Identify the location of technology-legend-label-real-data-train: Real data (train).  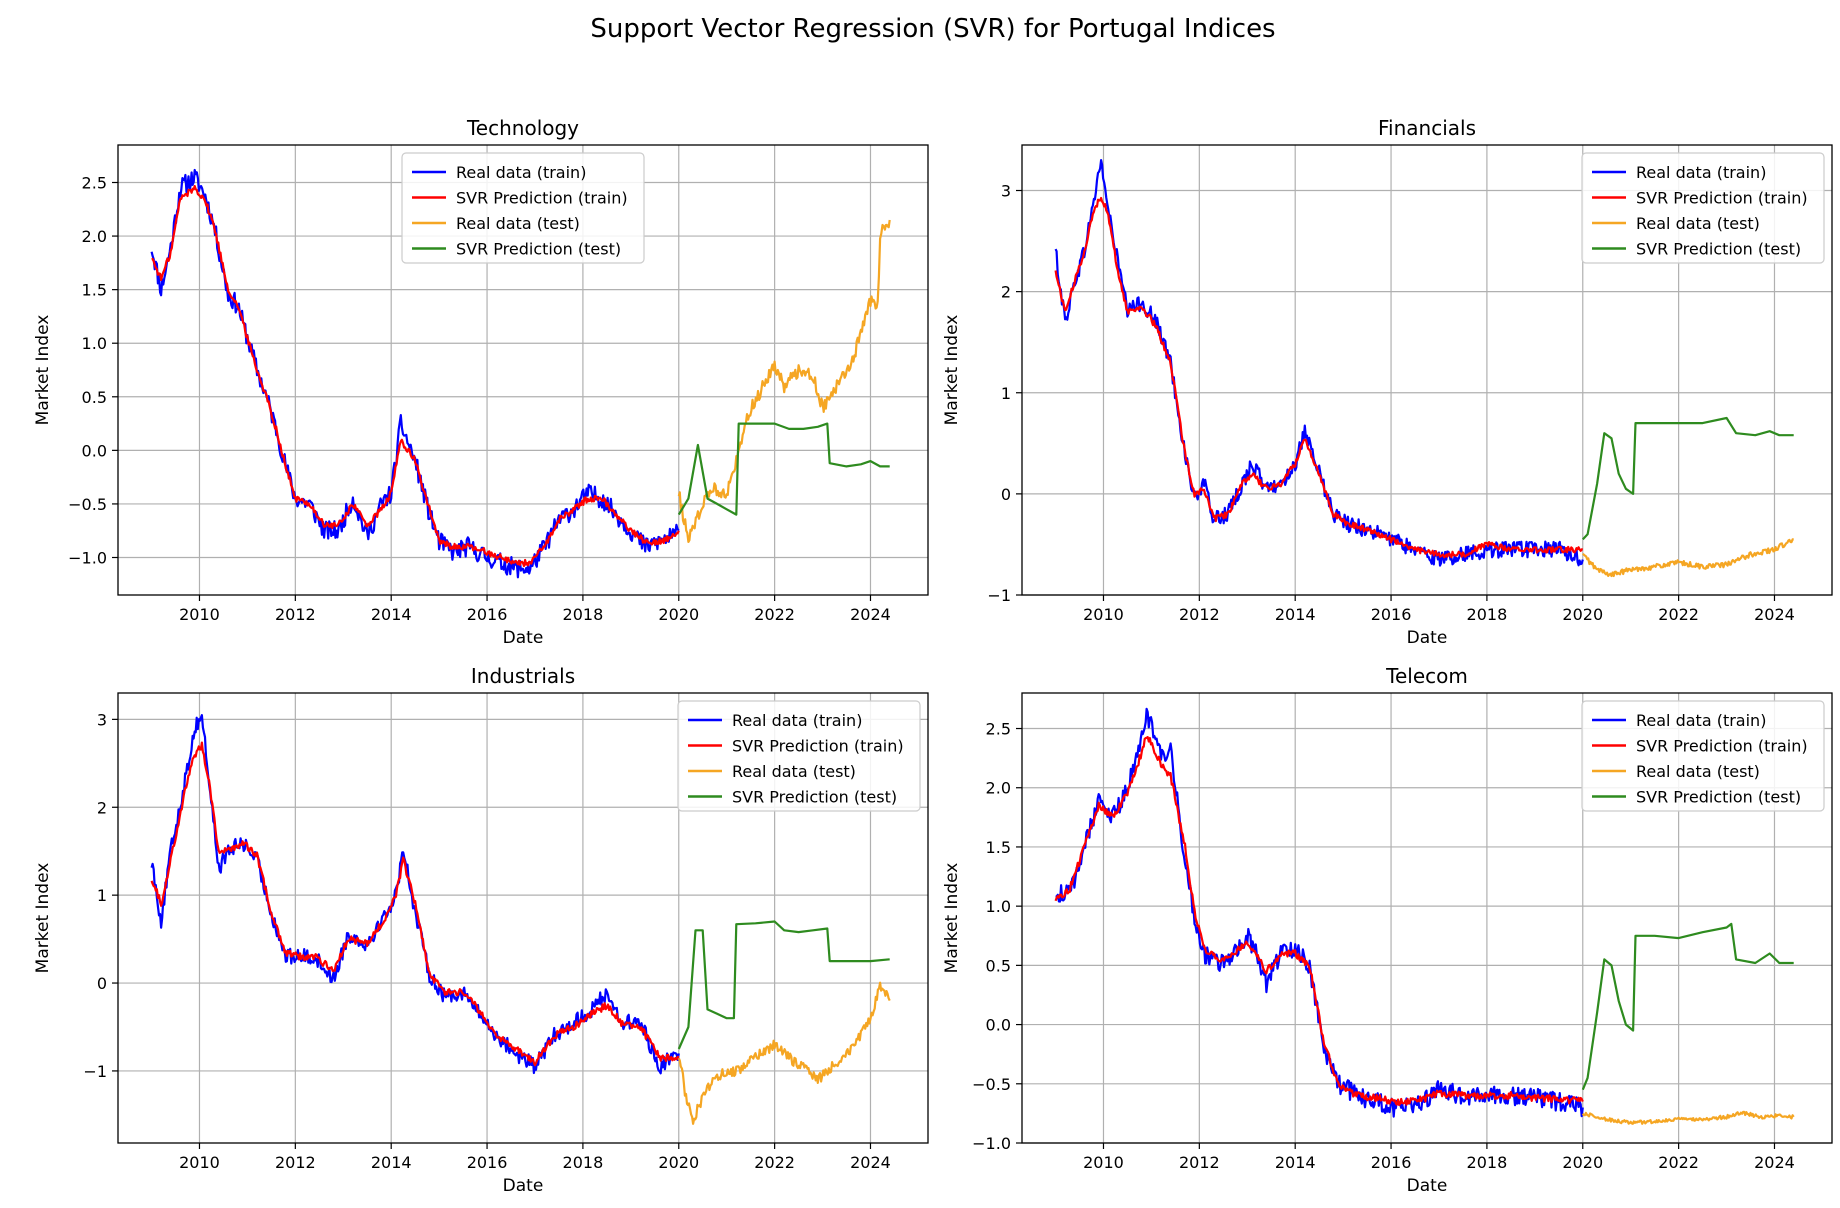
(521, 172).